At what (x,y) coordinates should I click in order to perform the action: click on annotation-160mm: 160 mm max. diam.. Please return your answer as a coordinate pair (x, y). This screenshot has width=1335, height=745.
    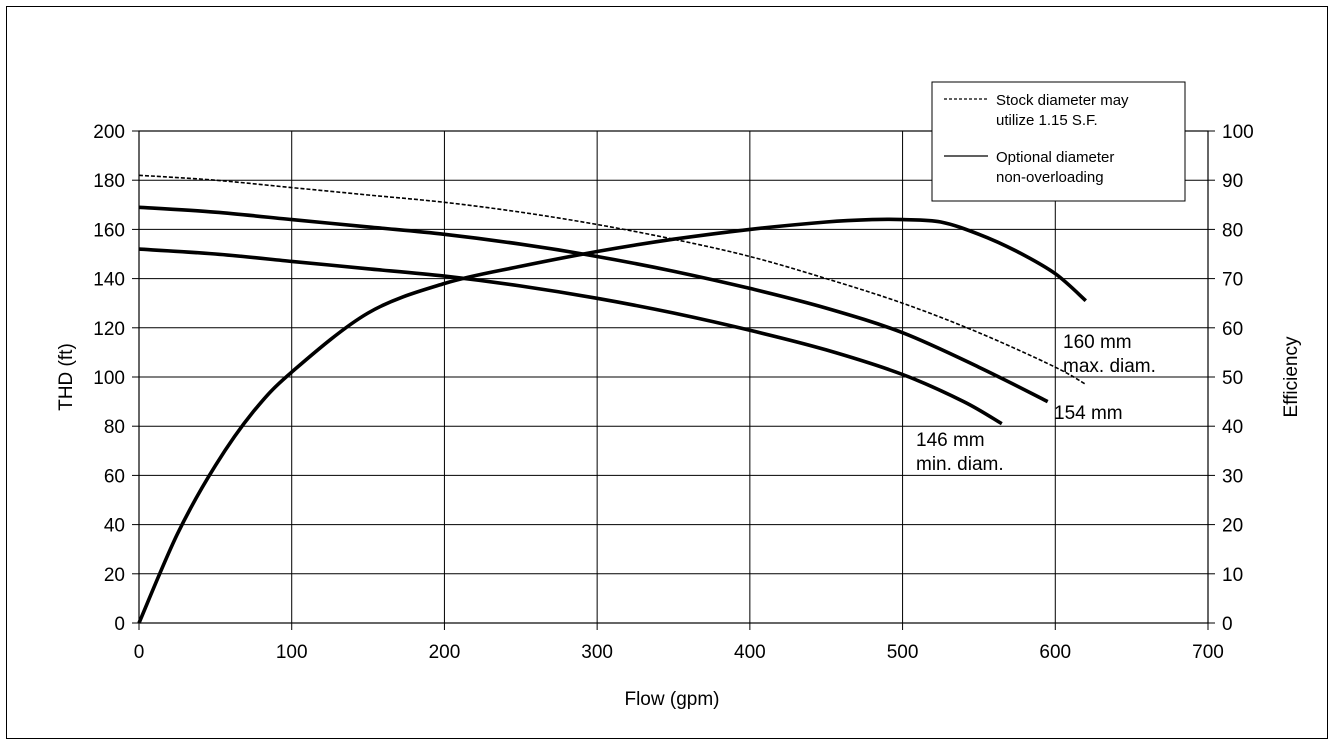
    Looking at the image, I should click on (1109, 354).